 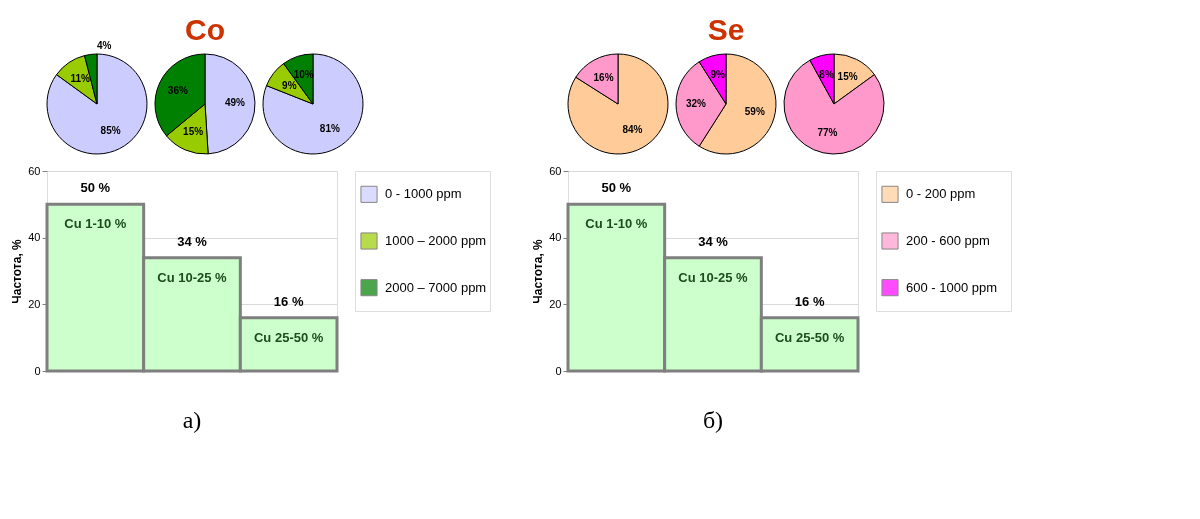 What do you see at coordinates (603, 77) in the screenshot?
I see `data-label: 16%` at bounding box center [603, 77].